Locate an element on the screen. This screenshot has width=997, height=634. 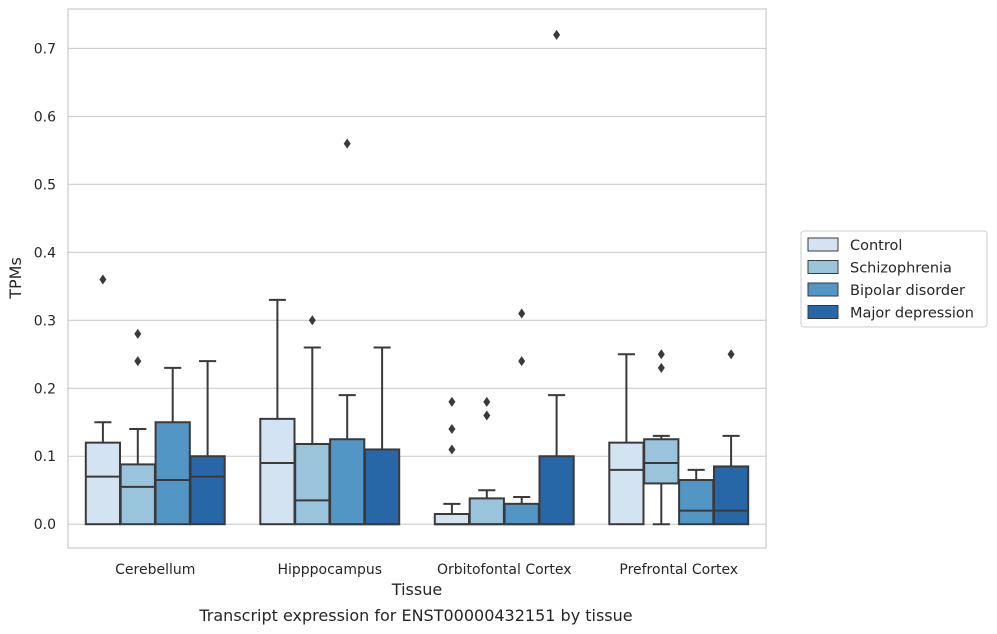
x-tick-label: Orbitofontal Cortex is located at coordinates (504, 570).